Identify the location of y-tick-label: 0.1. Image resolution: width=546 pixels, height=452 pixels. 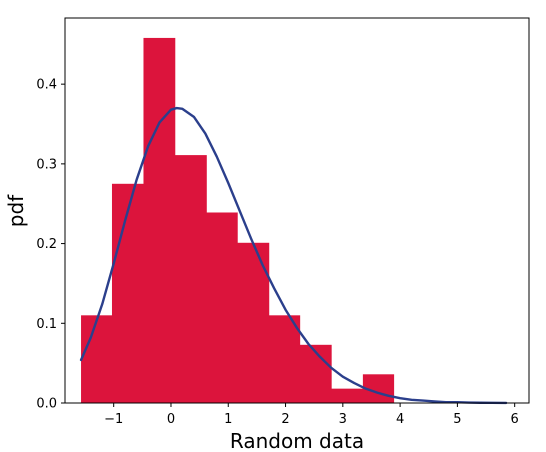
(46, 324).